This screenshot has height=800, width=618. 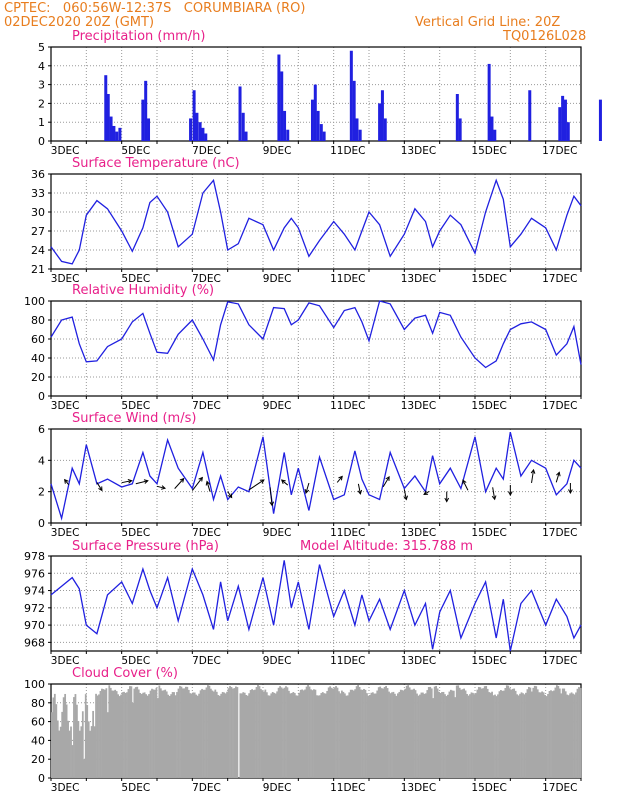 What do you see at coordinates (34, 642) in the screenshot?
I see `y-tick-label: 968` at bounding box center [34, 642].